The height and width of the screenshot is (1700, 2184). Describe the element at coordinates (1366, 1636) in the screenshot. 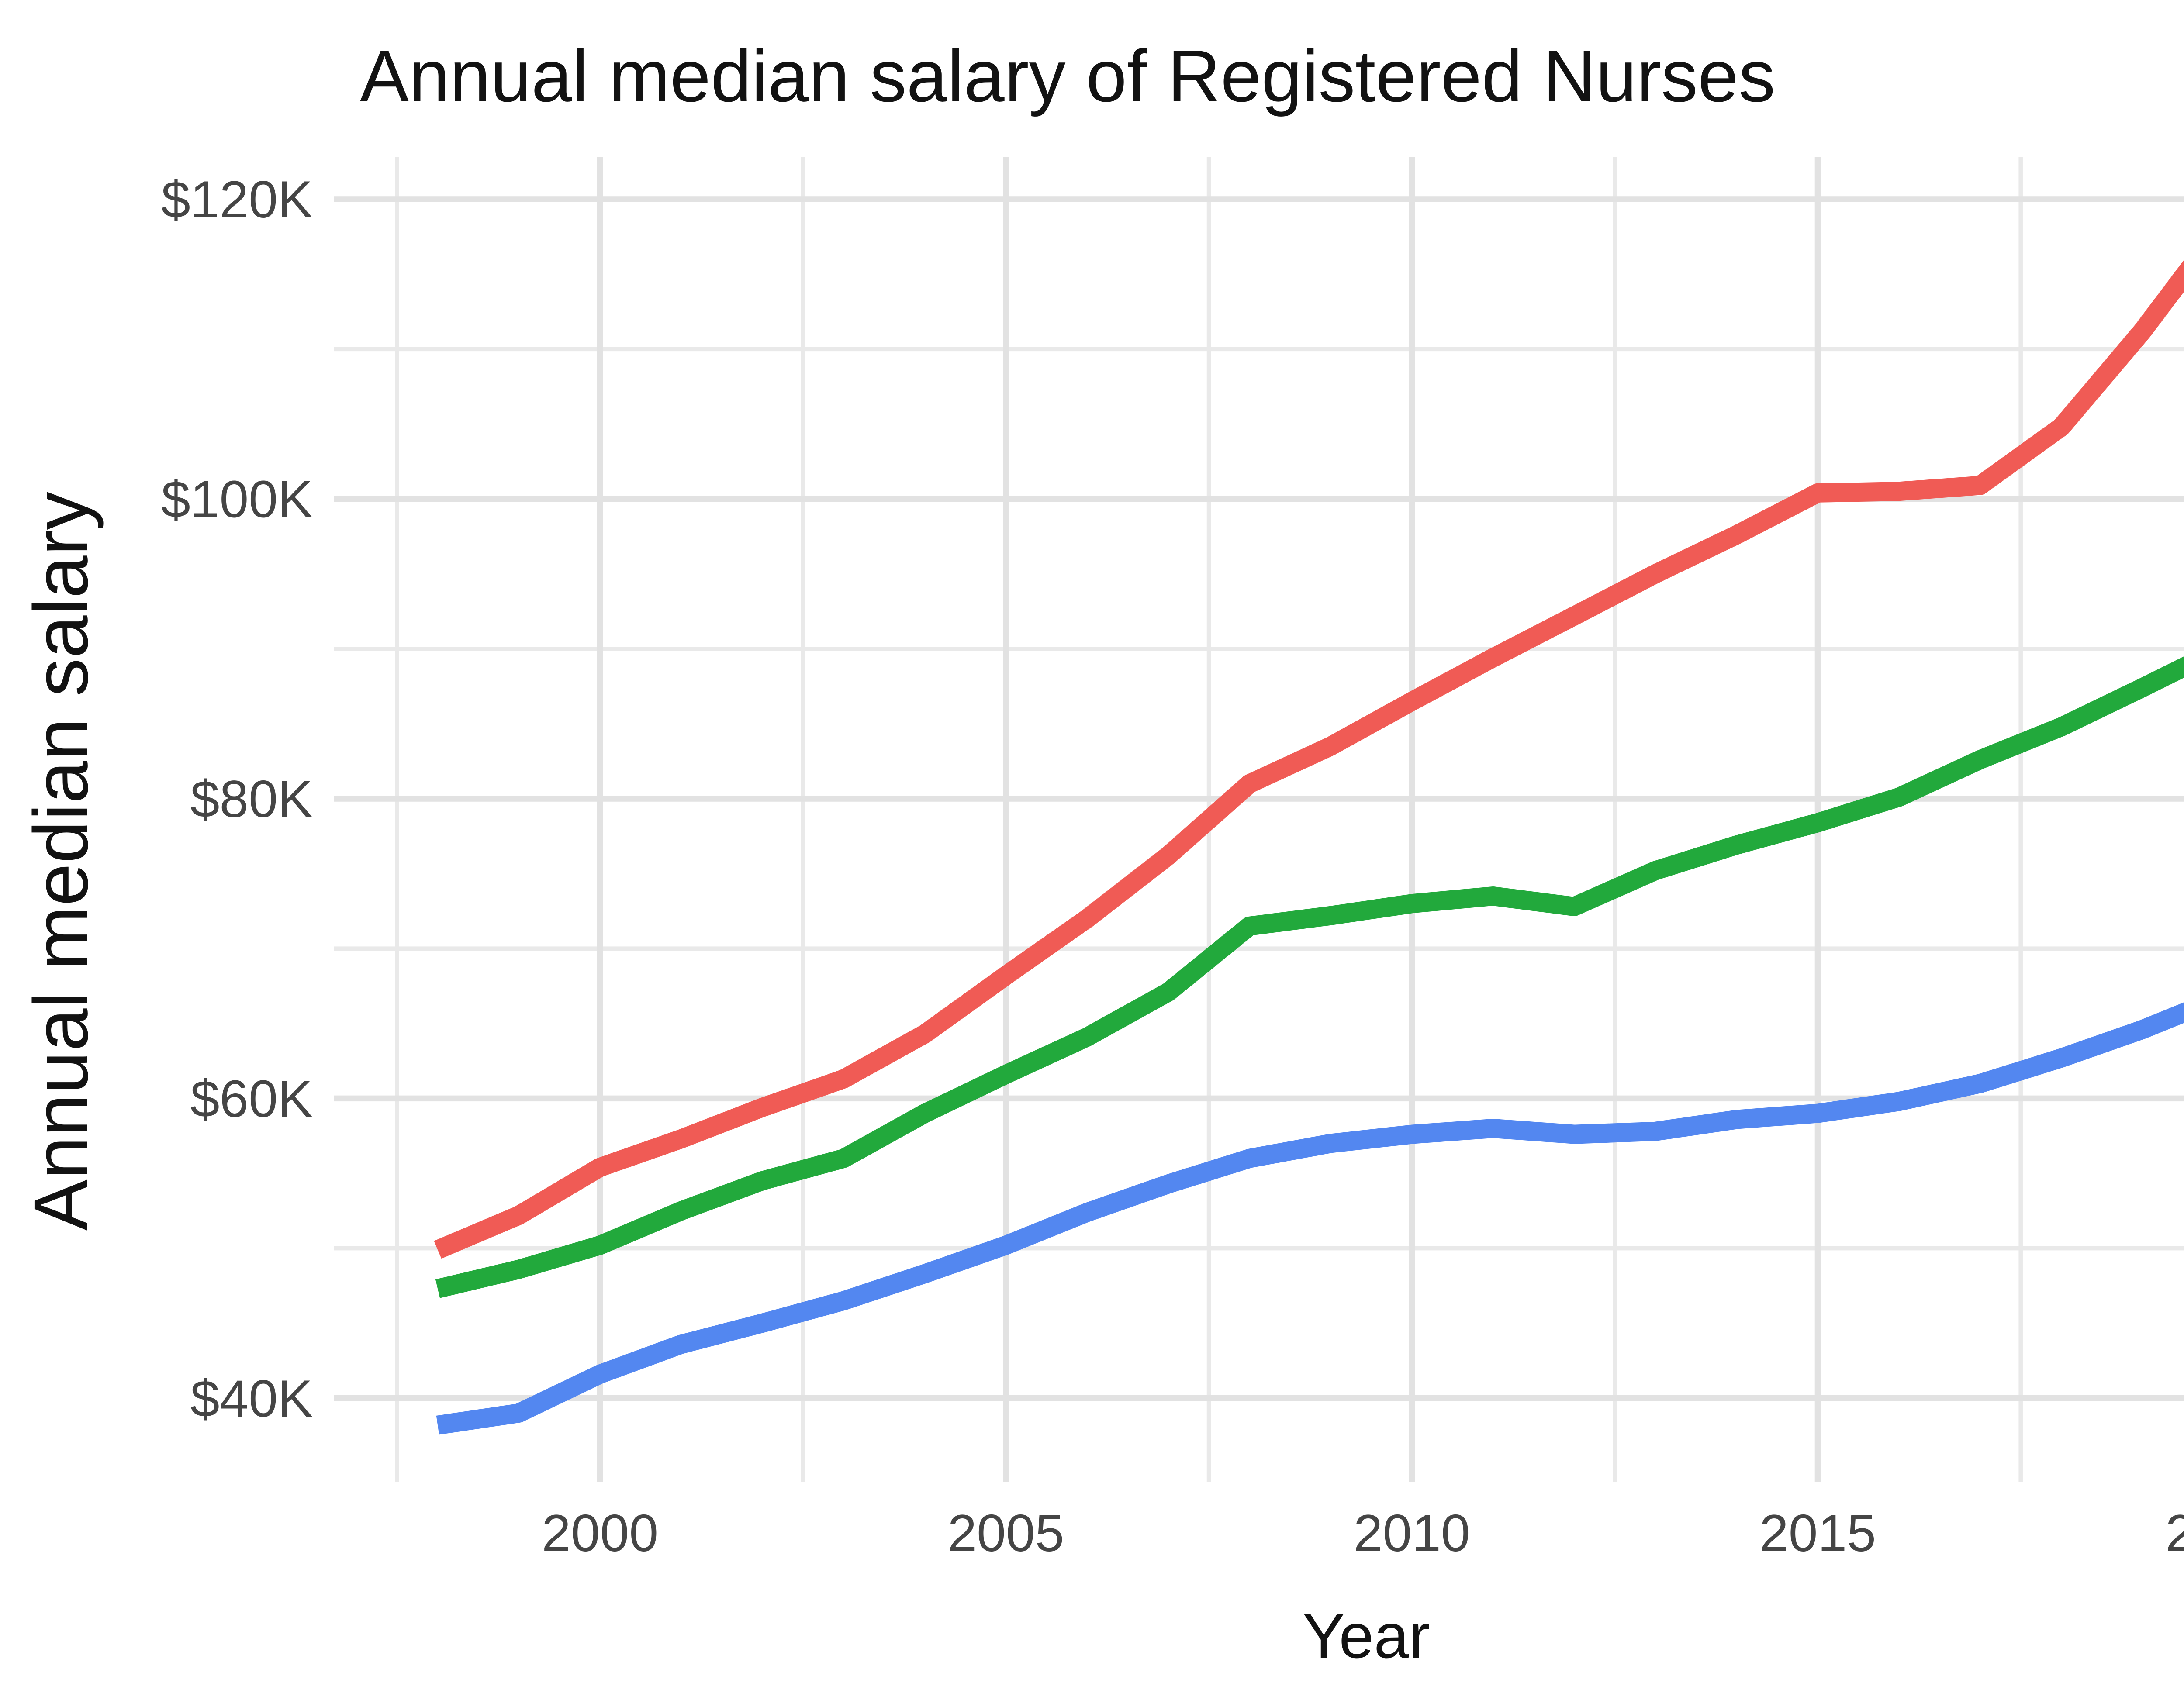

I see `x-axis-title: Year` at that location.